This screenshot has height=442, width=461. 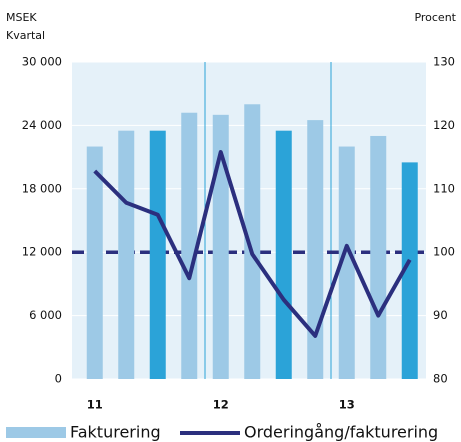 What do you see at coordinates (444, 252) in the screenshot?
I see `y2-tick-label: 100` at bounding box center [444, 252].